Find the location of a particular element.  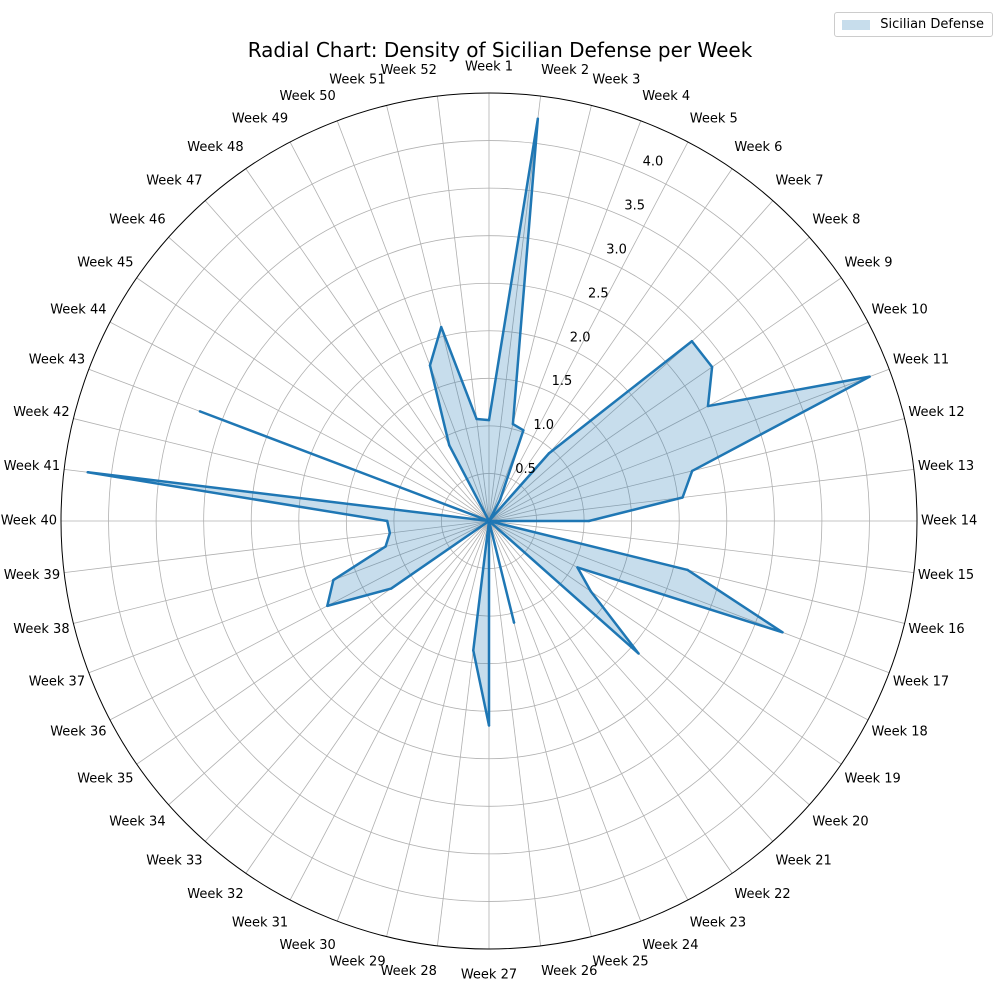

radial-tick-labels: 0.5 1.0 1.5 2.0 2.5 3.0 3.5 4.0 is located at coordinates (589, 316).